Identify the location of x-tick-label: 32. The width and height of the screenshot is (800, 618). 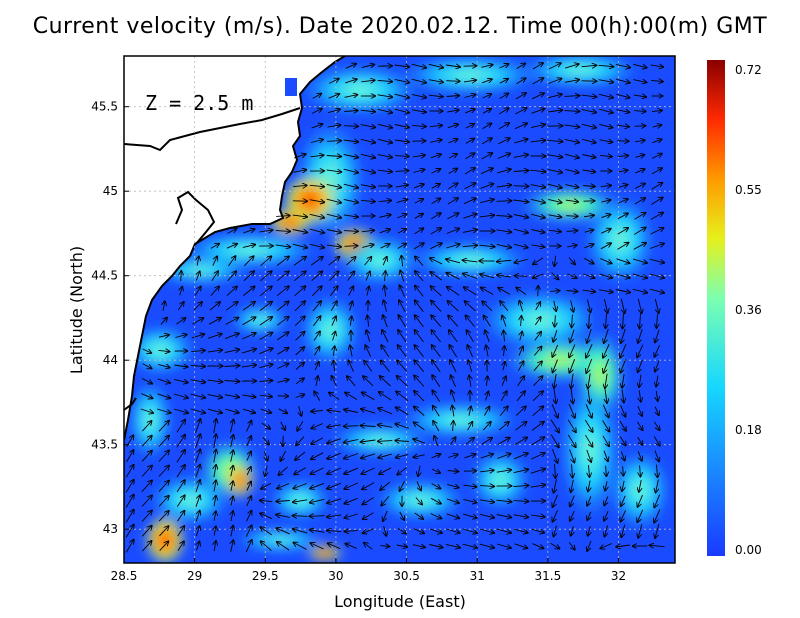
(618, 576).